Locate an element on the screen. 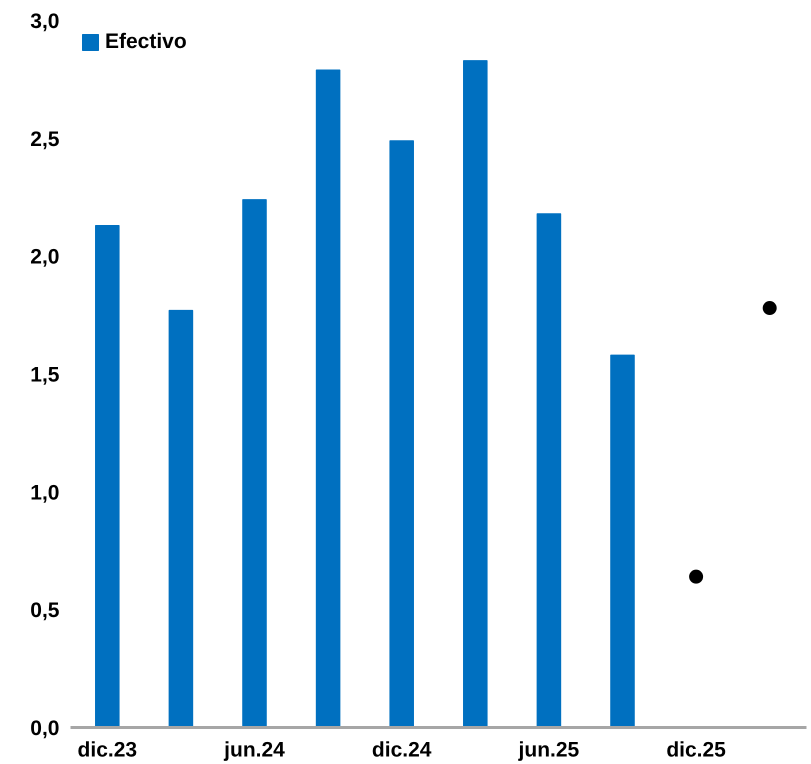 The image size is (811, 764). y-tick-label: 1,0 is located at coordinates (45, 492).